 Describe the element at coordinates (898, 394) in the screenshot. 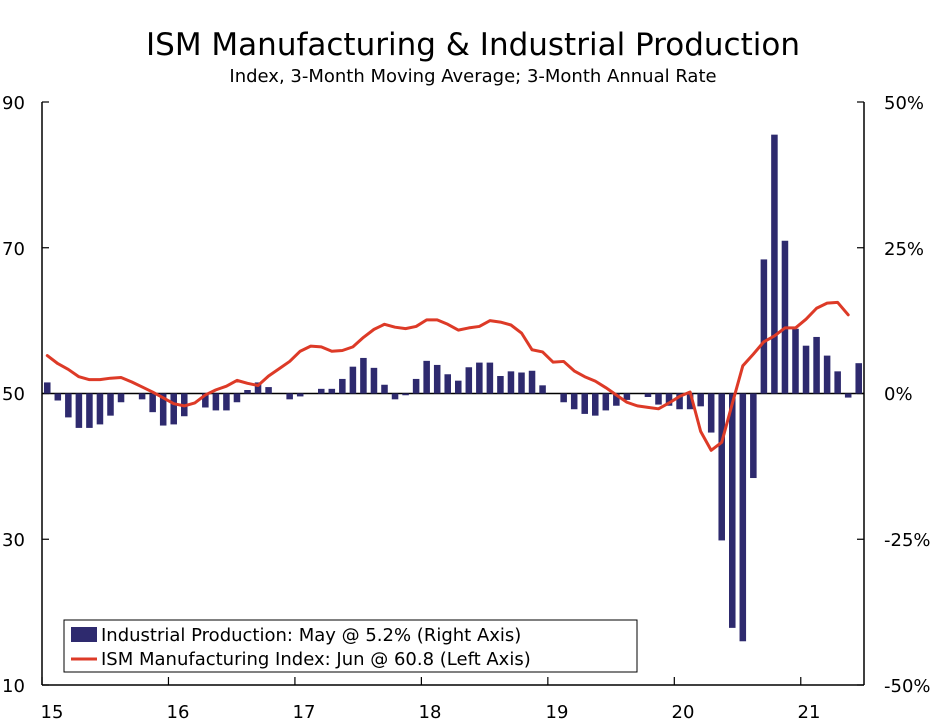

I see `right-tick-label-0: 0%` at that location.